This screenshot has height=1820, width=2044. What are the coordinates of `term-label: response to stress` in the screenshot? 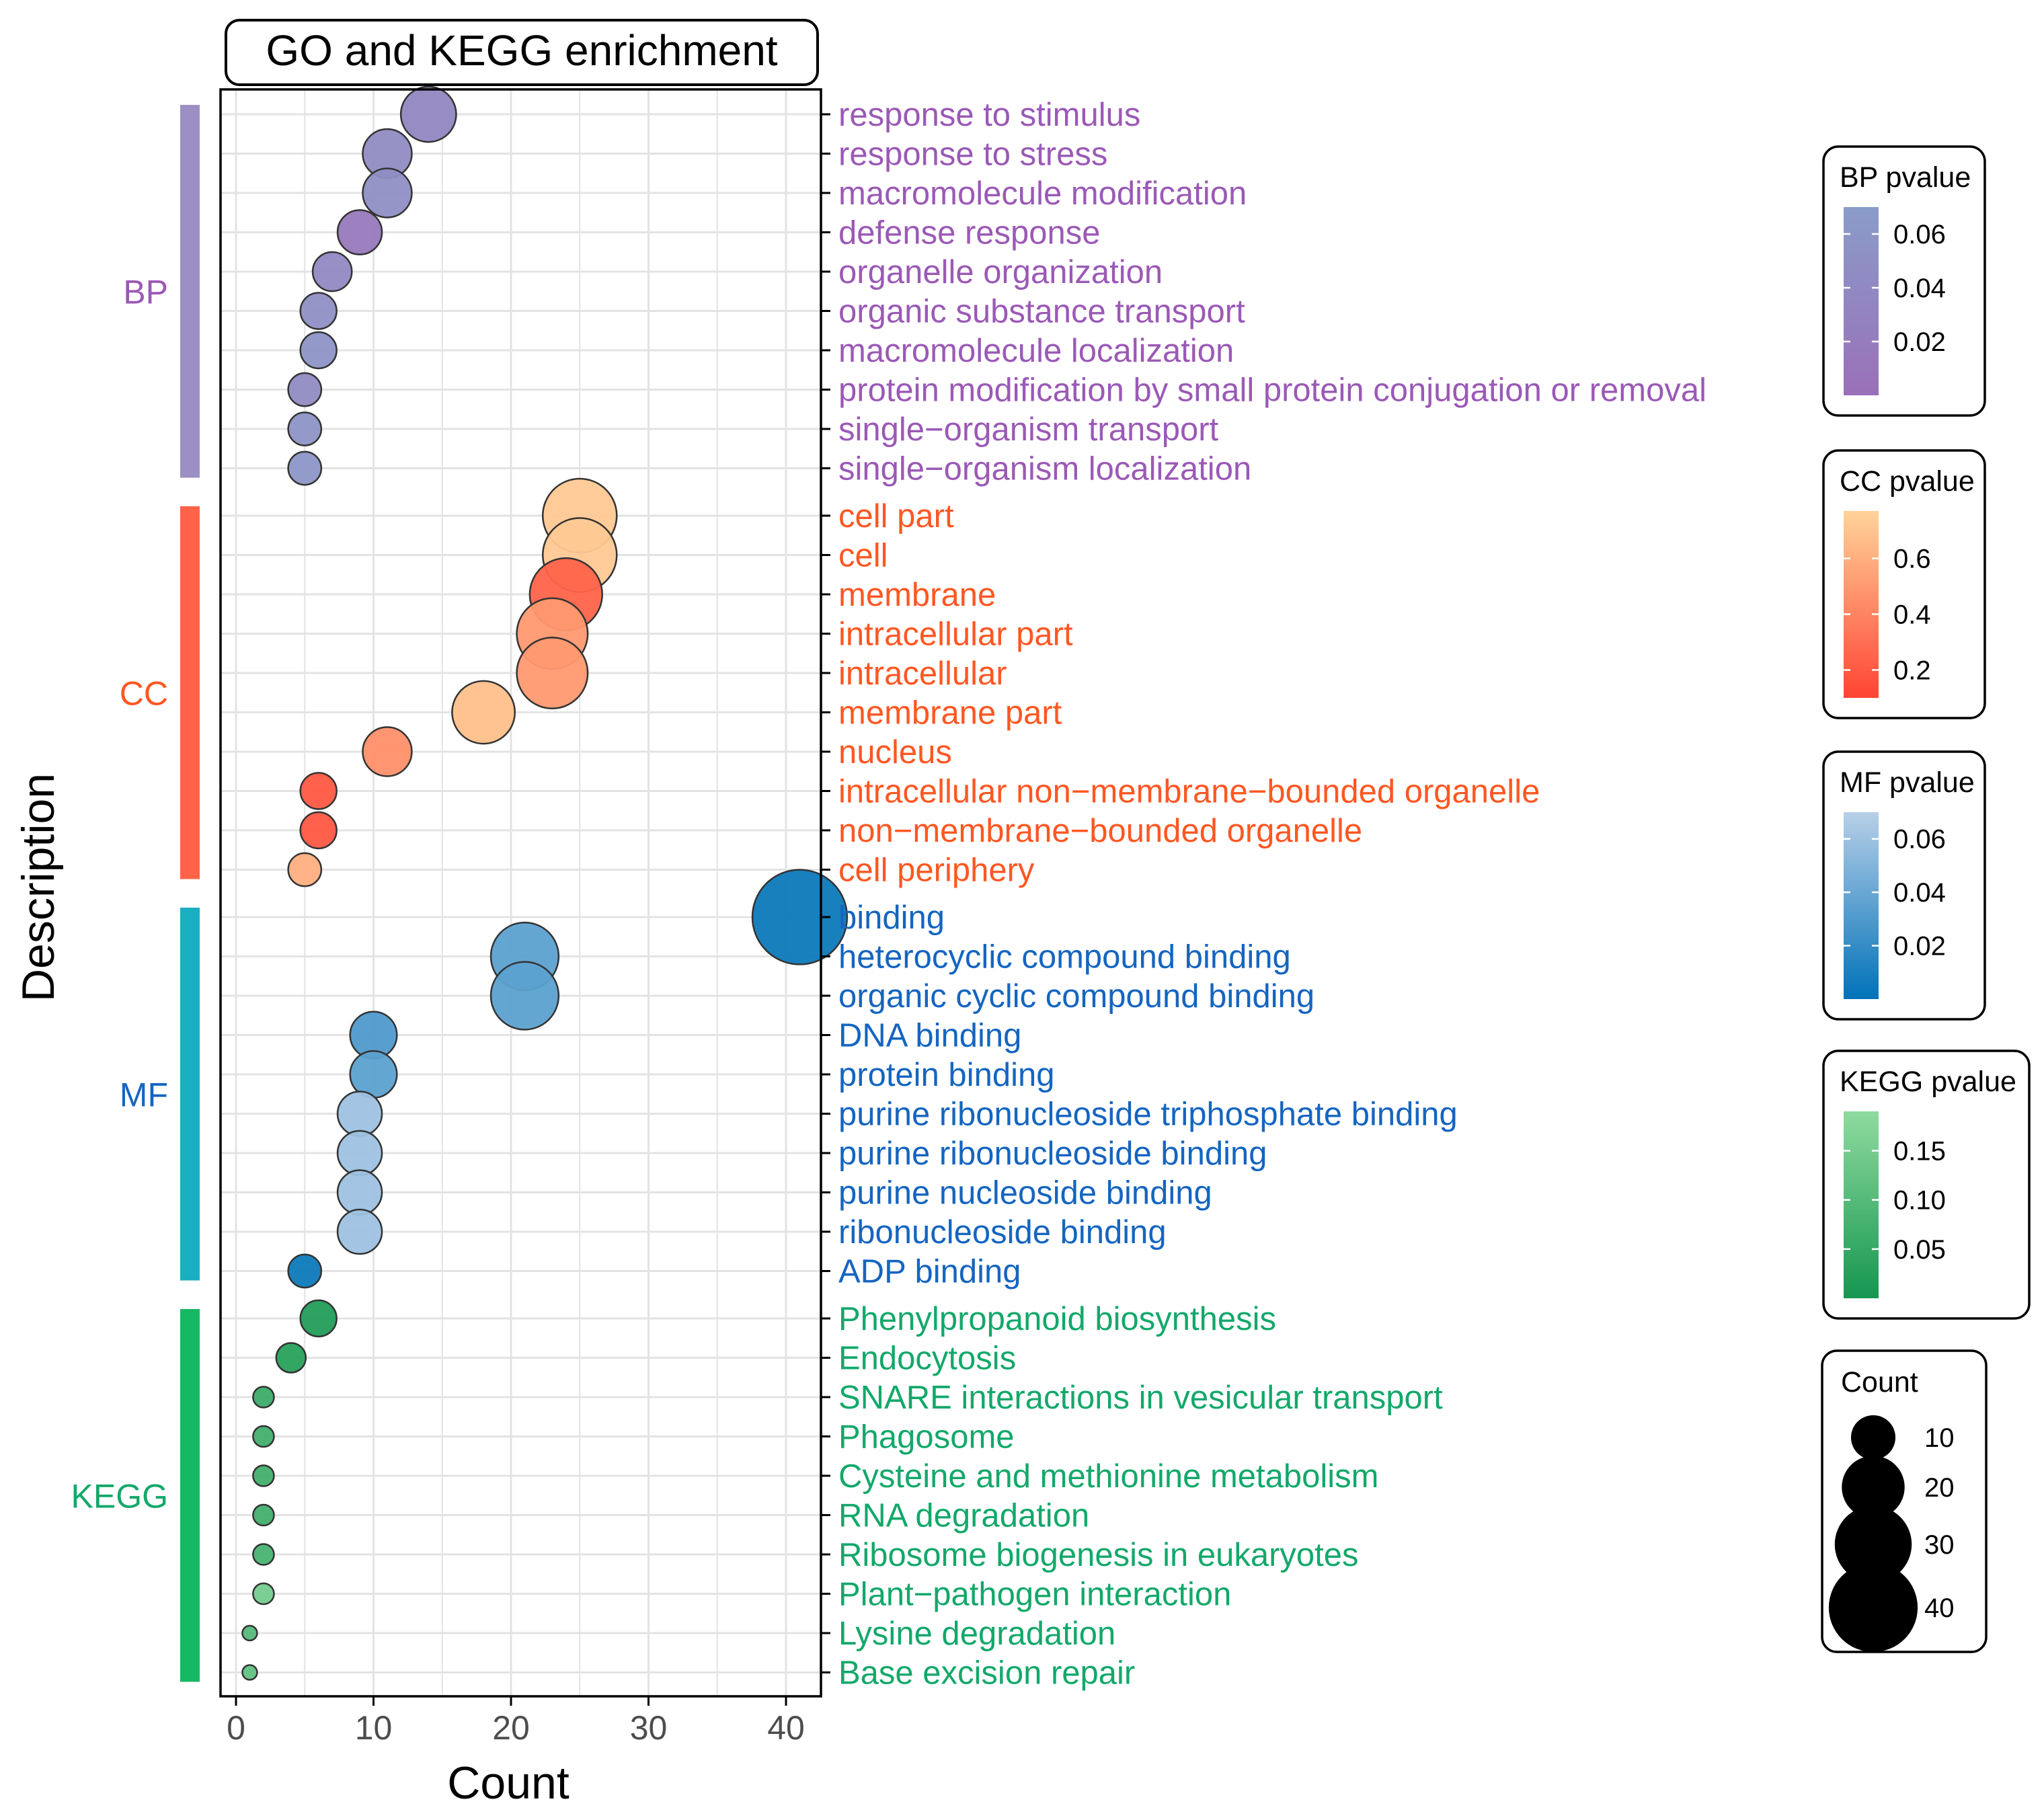 It's located at (972, 154).